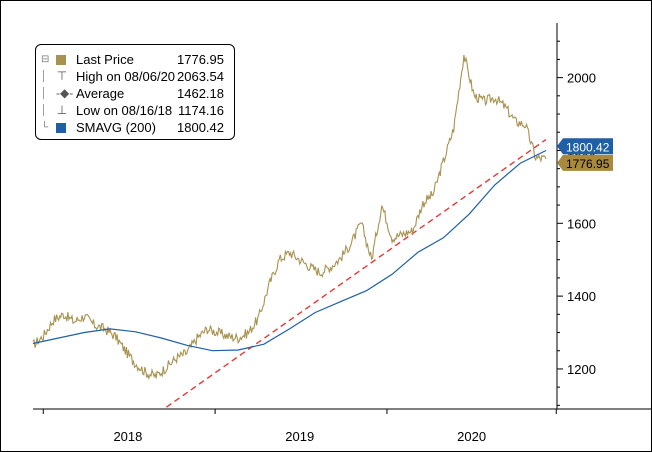 This screenshot has width=652, height=452. I want to click on collapse-icon: ⊟, so click(45, 59).